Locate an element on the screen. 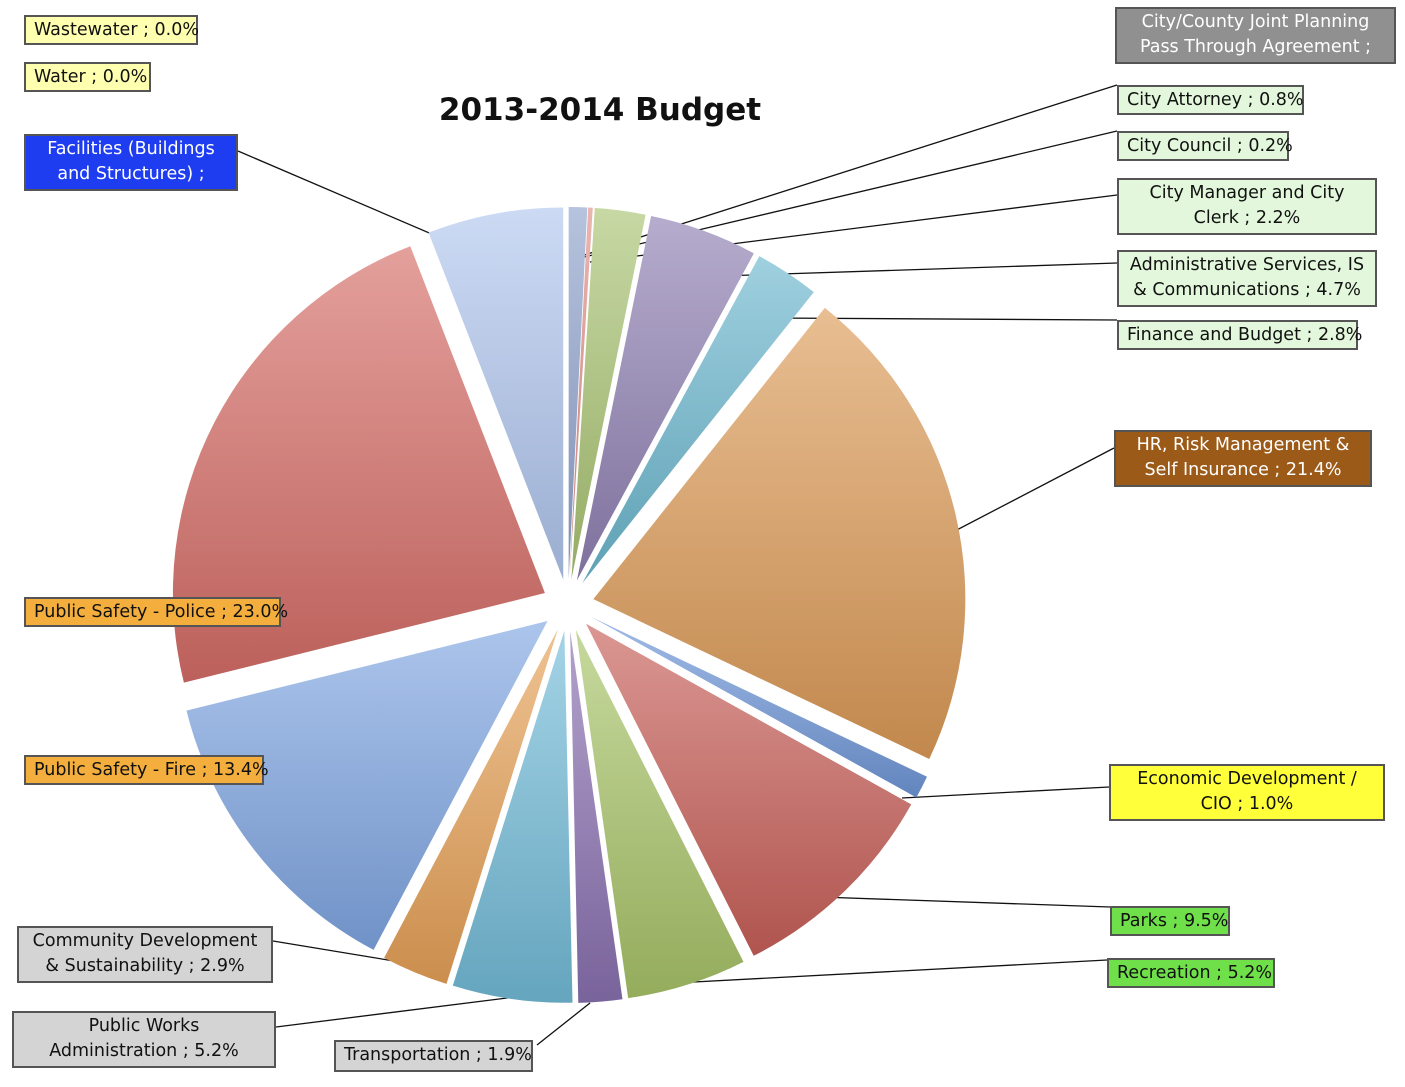 This screenshot has width=1405, height=1087. slice-label-1: City Attorney ; 0.8% is located at coordinates (1210, 100).